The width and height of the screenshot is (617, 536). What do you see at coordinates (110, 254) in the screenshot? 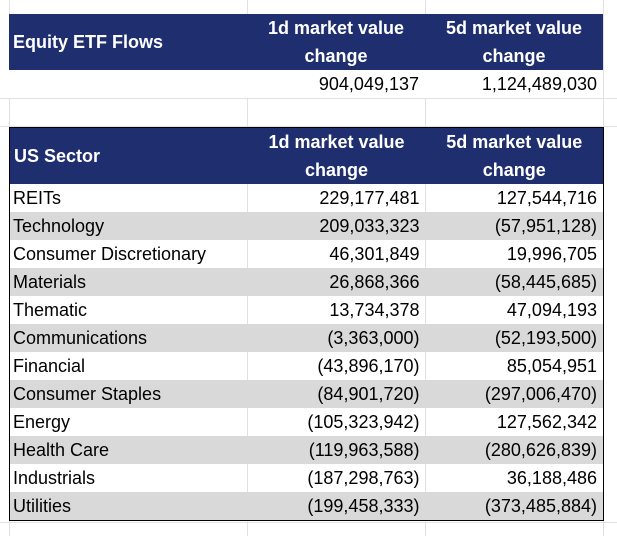
I see `sector-name-cell: Consumer Discretionary` at bounding box center [110, 254].